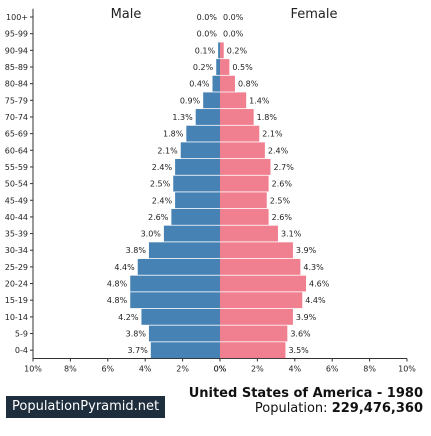 This screenshot has height=436, width=431. I want to click on legend-female: Female, so click(313, 14).